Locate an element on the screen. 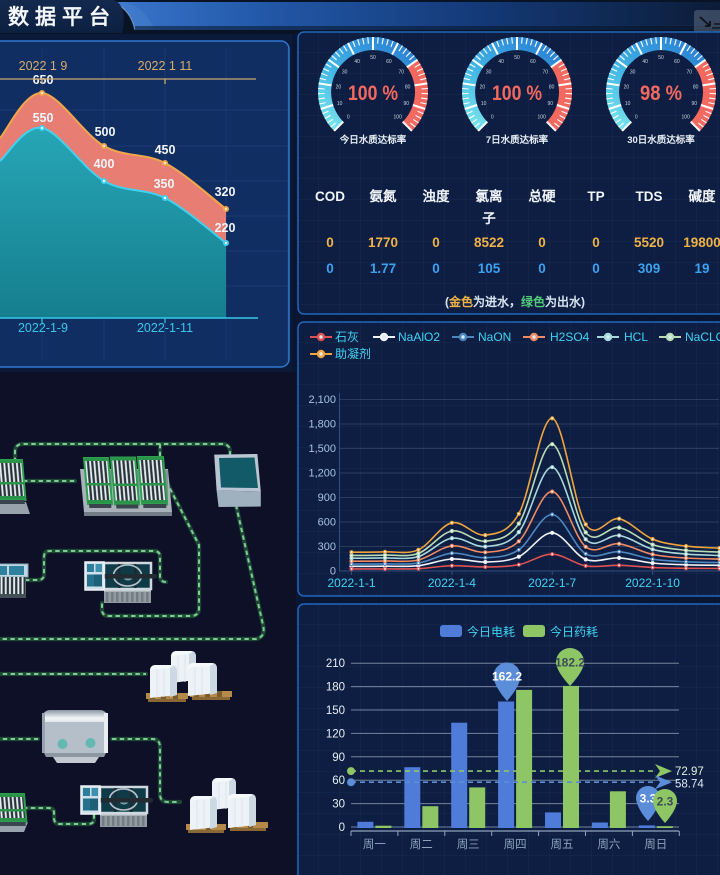 The height and width of the screenshot is (875, 720). svg-text: 3.3 is located at coordinates (648, 799).